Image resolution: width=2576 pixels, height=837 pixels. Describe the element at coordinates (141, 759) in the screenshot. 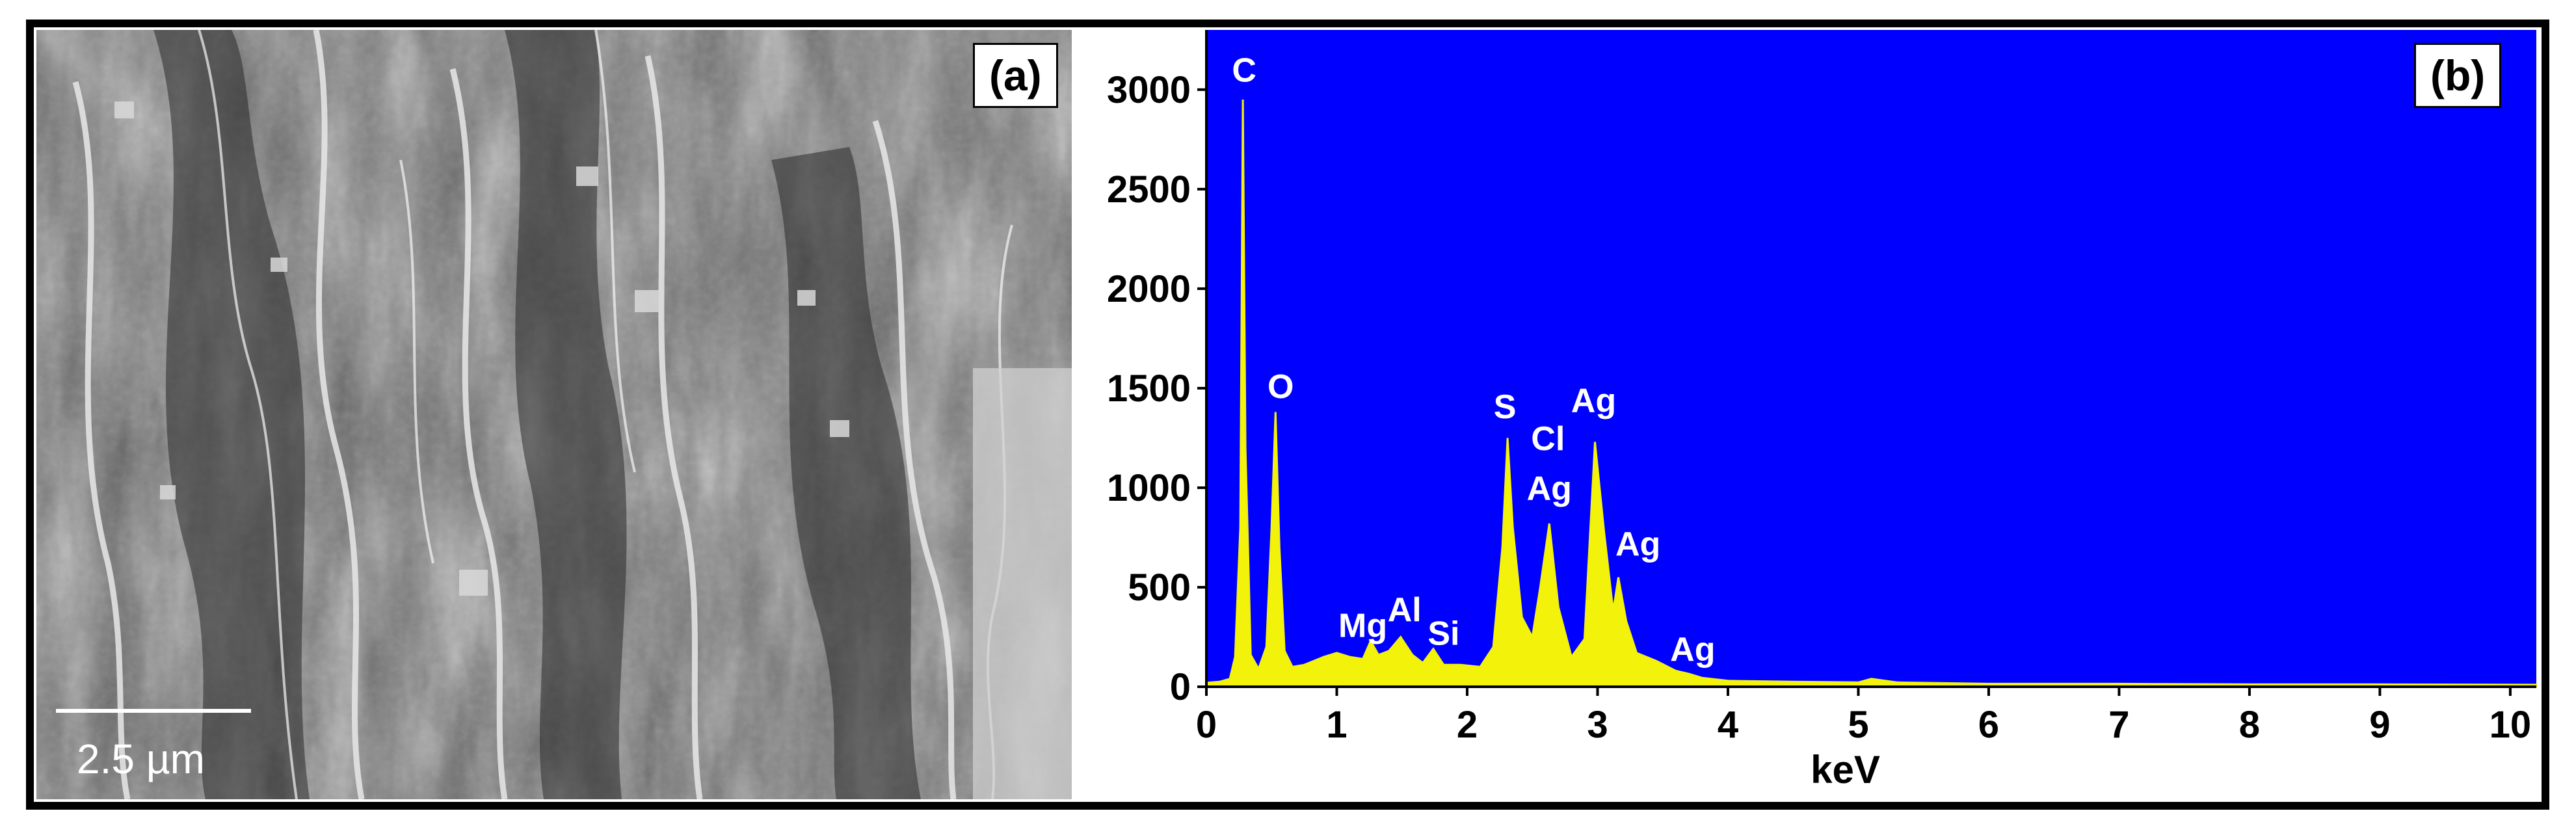

I see `scale-bar-label: 2.5 µm` at that location.